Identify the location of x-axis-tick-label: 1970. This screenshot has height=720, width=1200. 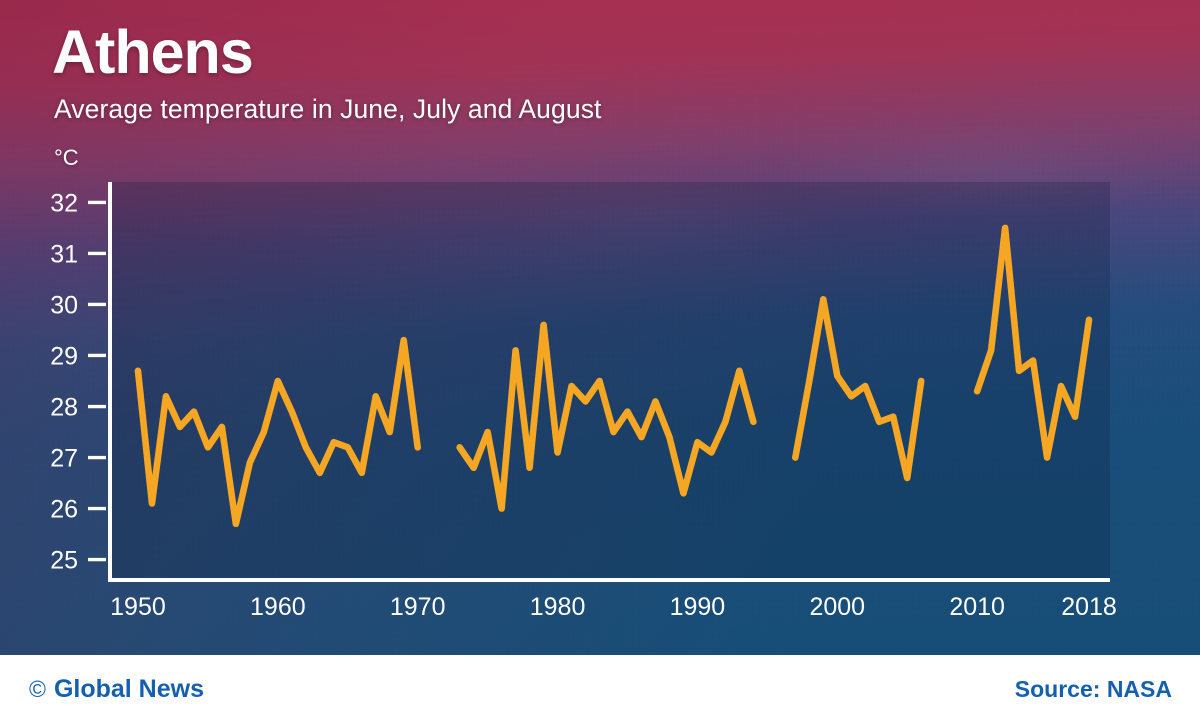
(418, 607).